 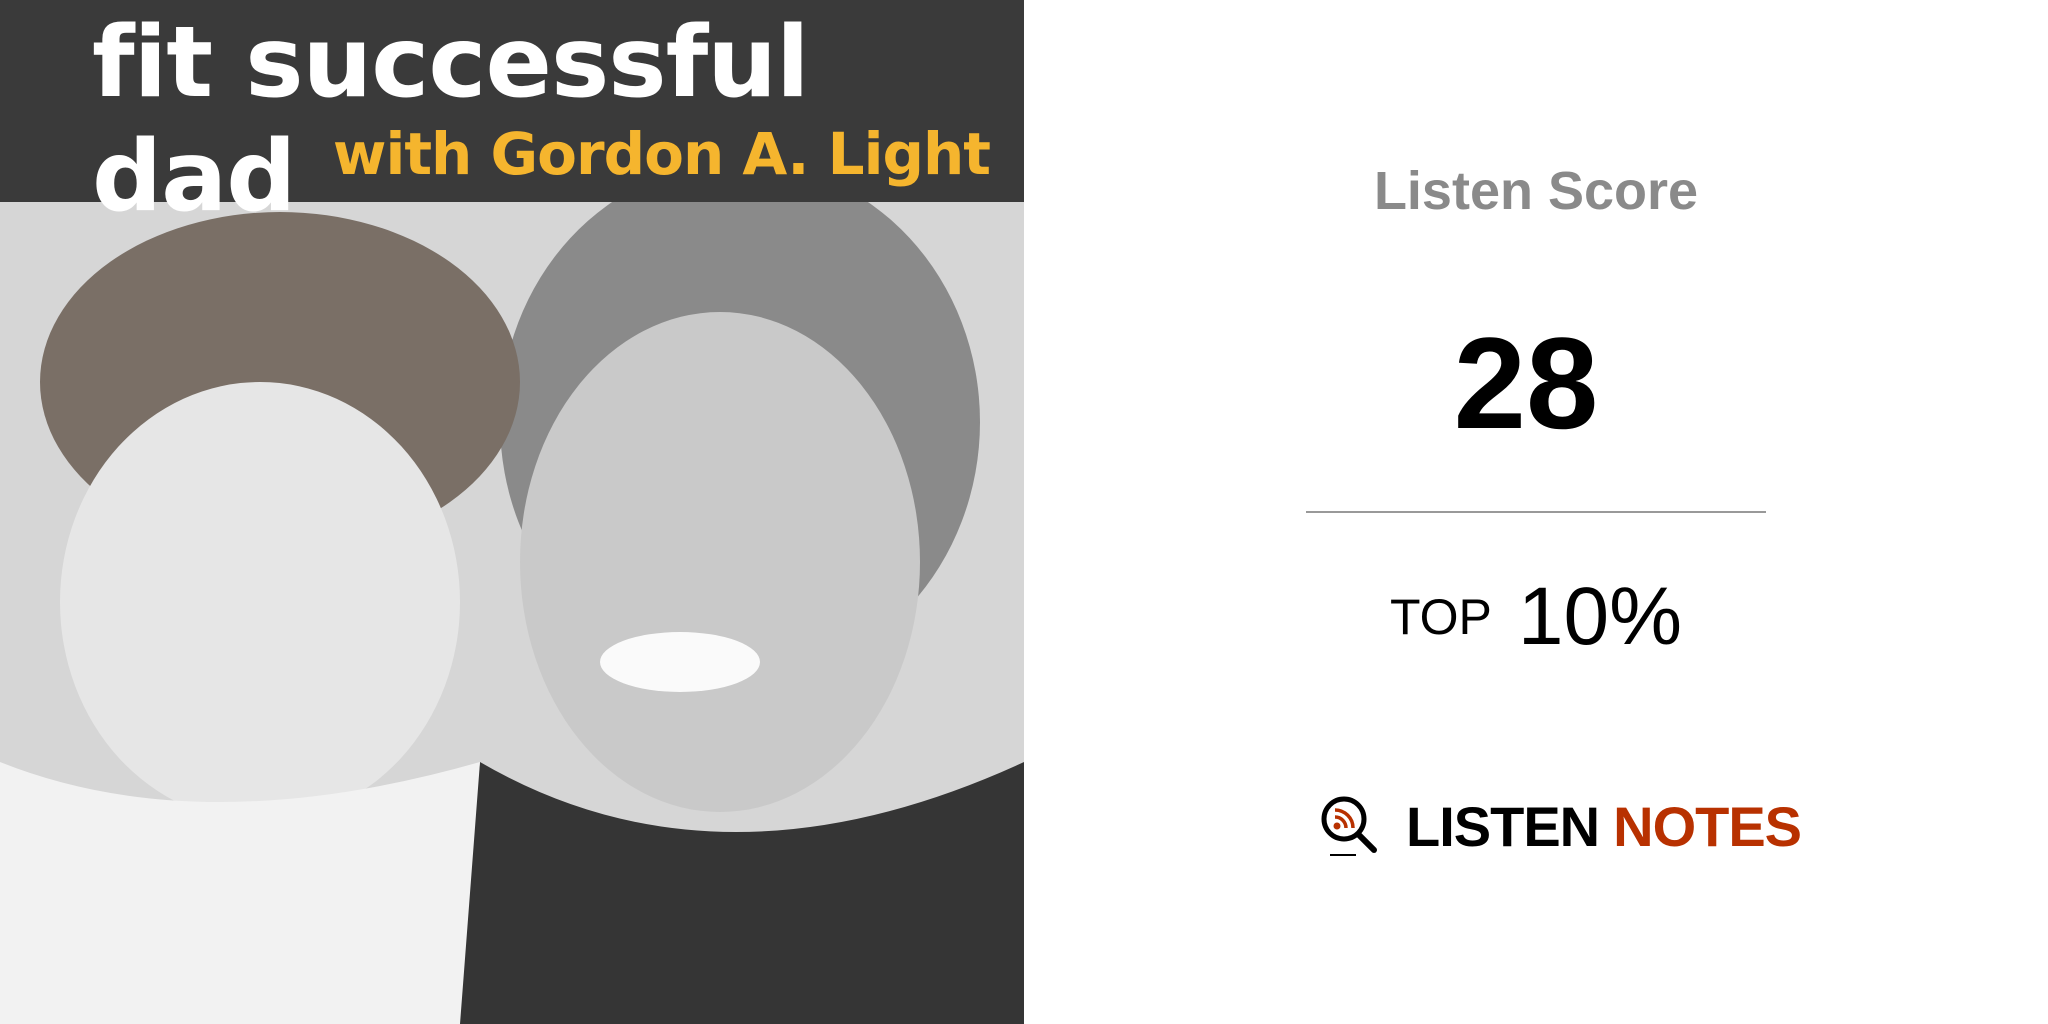 I want to click on podcast-title: fit successful dad, so click(x=451, y=120).